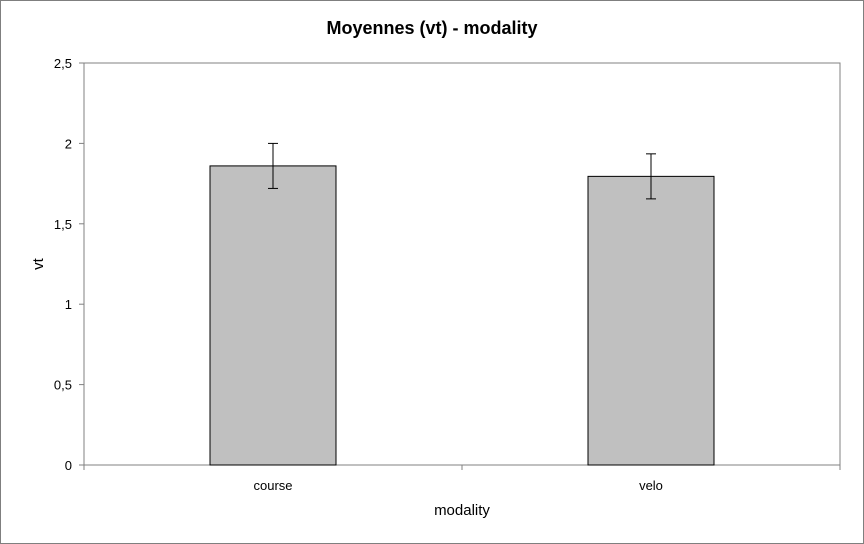  I want to click on y-tick-label: 0, so click(68, 465).